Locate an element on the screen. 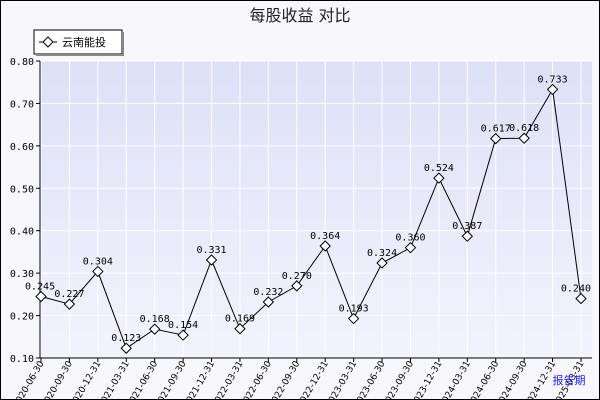  data-label: 0.524 is located at coordinates (439, 168).